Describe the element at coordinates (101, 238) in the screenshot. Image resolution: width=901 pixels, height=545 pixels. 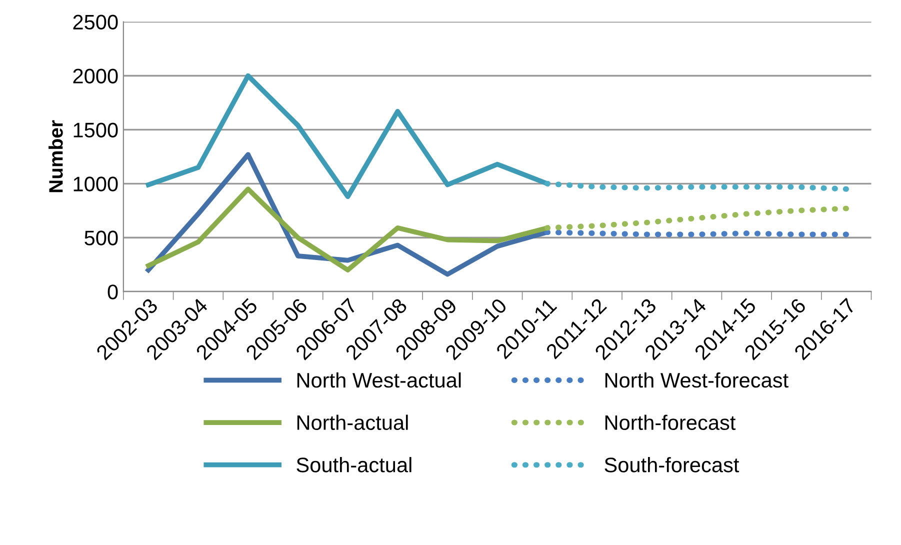
I see `y-tick-label: 500` at that location.